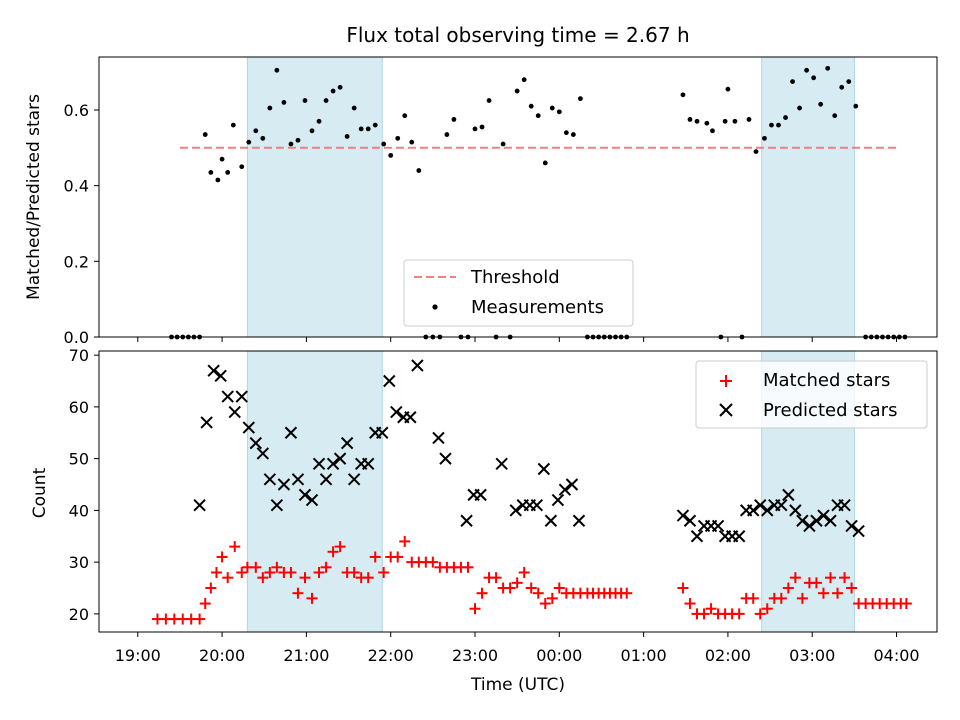 Image resolution: width=960 pixels, height=720 pixels. I want to click on legend-measurements-swatch, so click(435, 307).